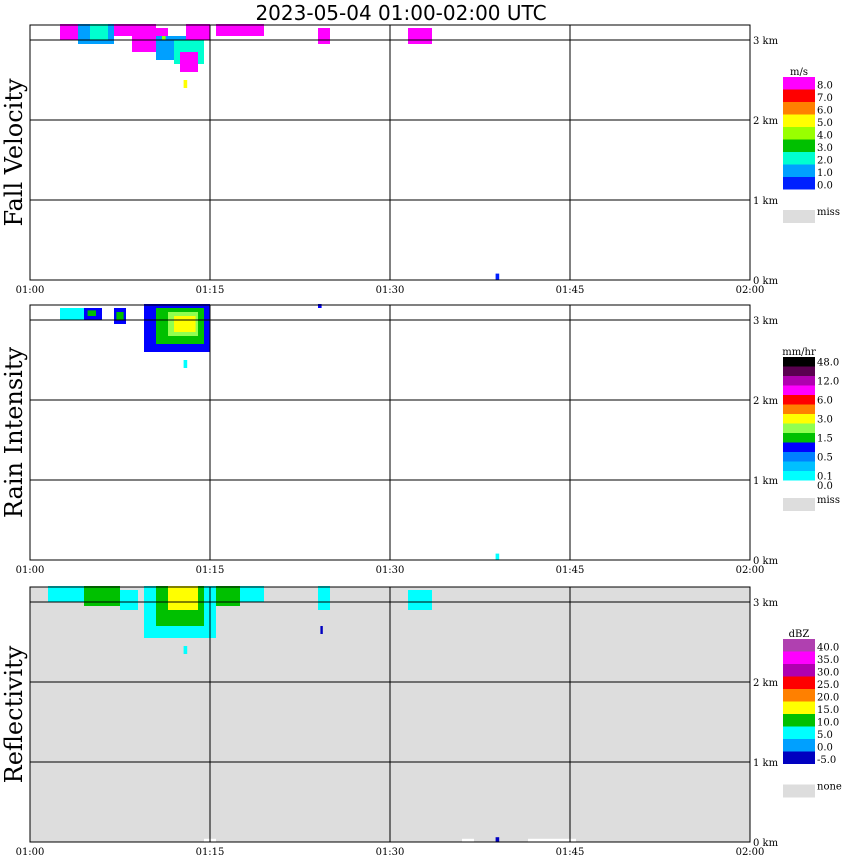 This screenshot has height=868, width=850. Describe the element at coordinates (811, 145) in the screenshot. I see `legend: m/s 8.07.0 6.05.0 4.03.0 2.01.0 0.0 miss` at that location.